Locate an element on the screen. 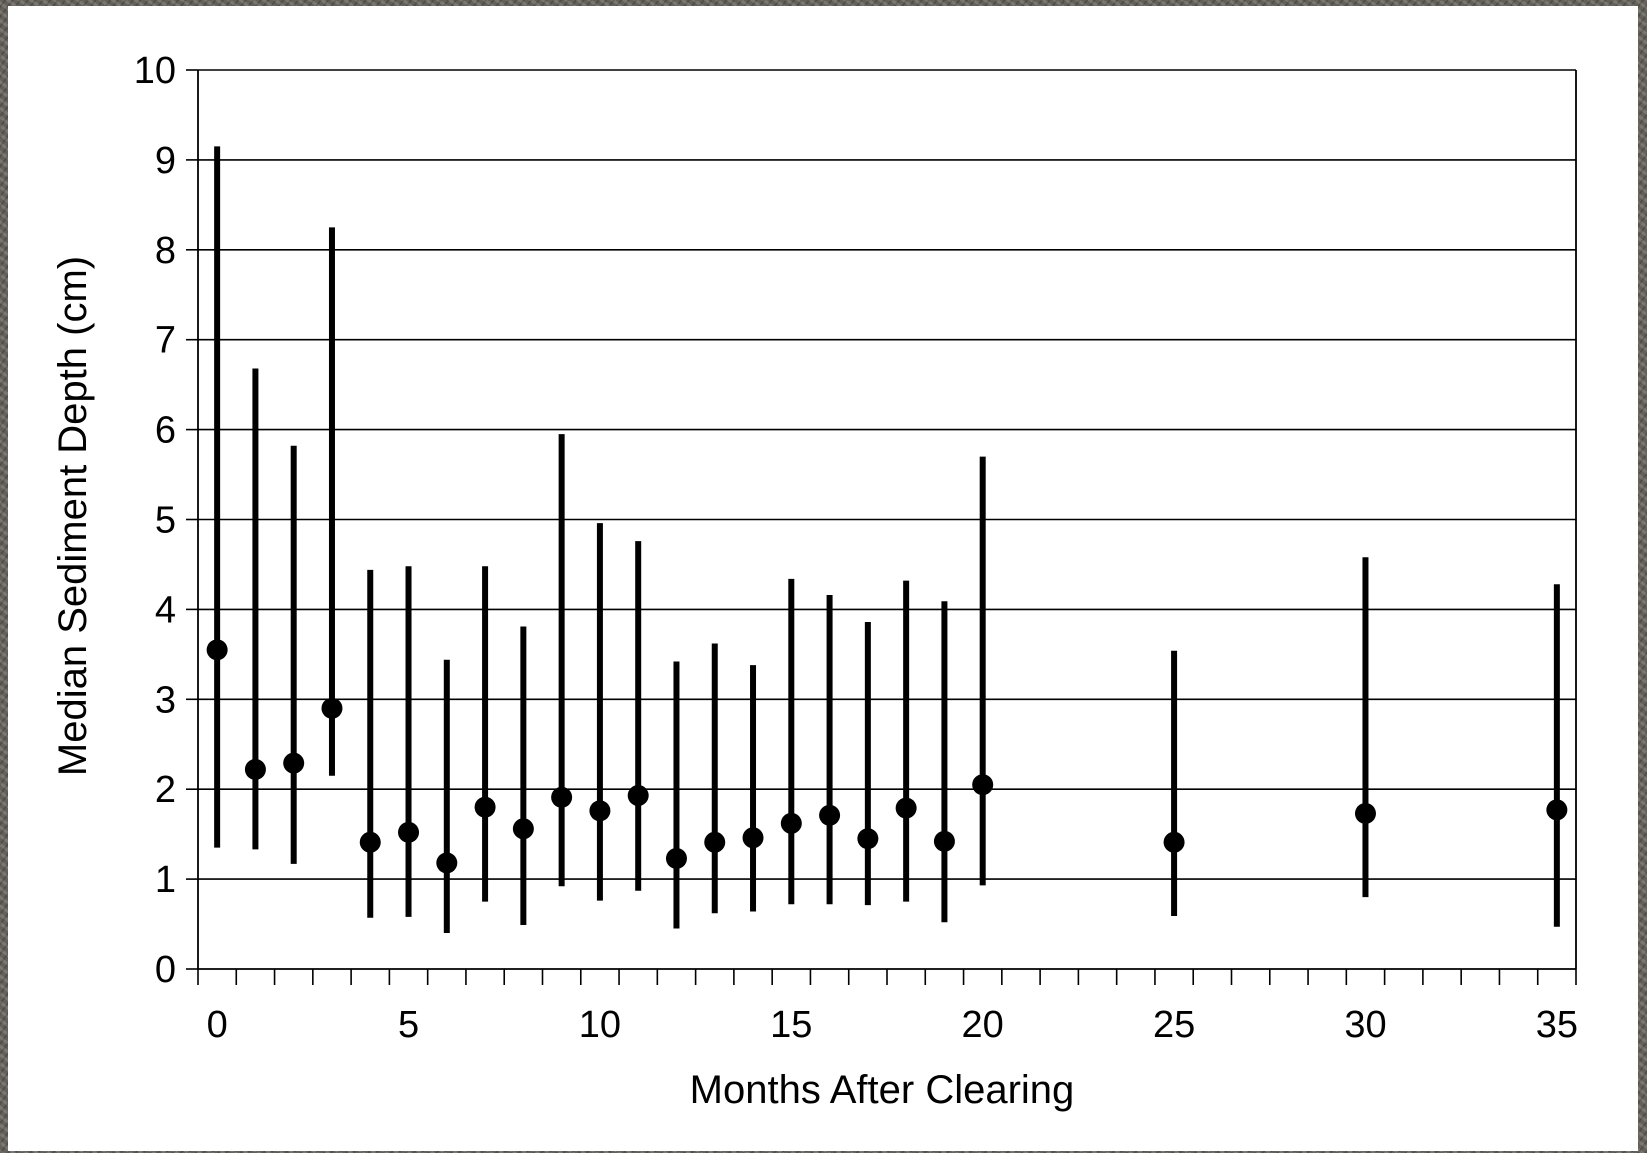 Image resolution: width=1647 pixels, height=1153 pixels. y-tick-label: 3 is located at coordinates (165, 700).